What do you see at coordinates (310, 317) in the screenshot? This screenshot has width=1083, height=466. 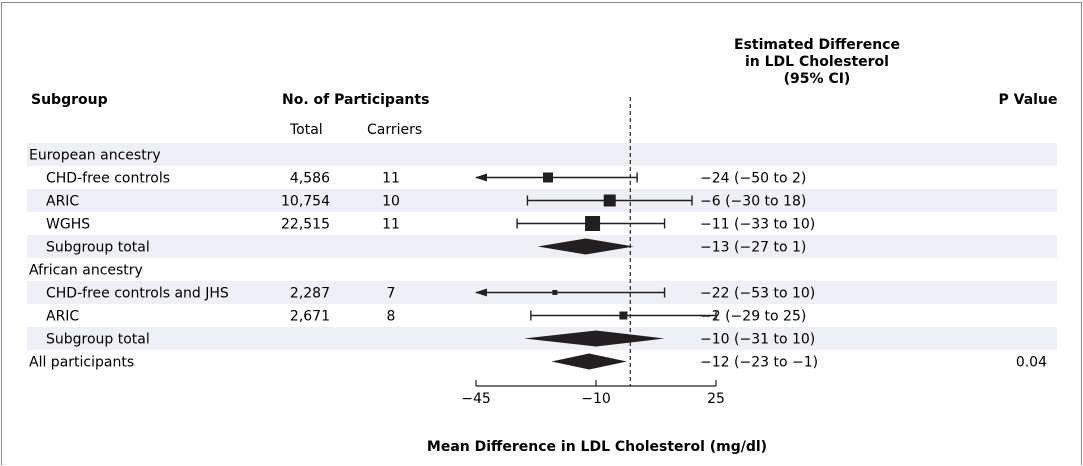 I see `row-total: 2,671` at bounding box center [310, 317].